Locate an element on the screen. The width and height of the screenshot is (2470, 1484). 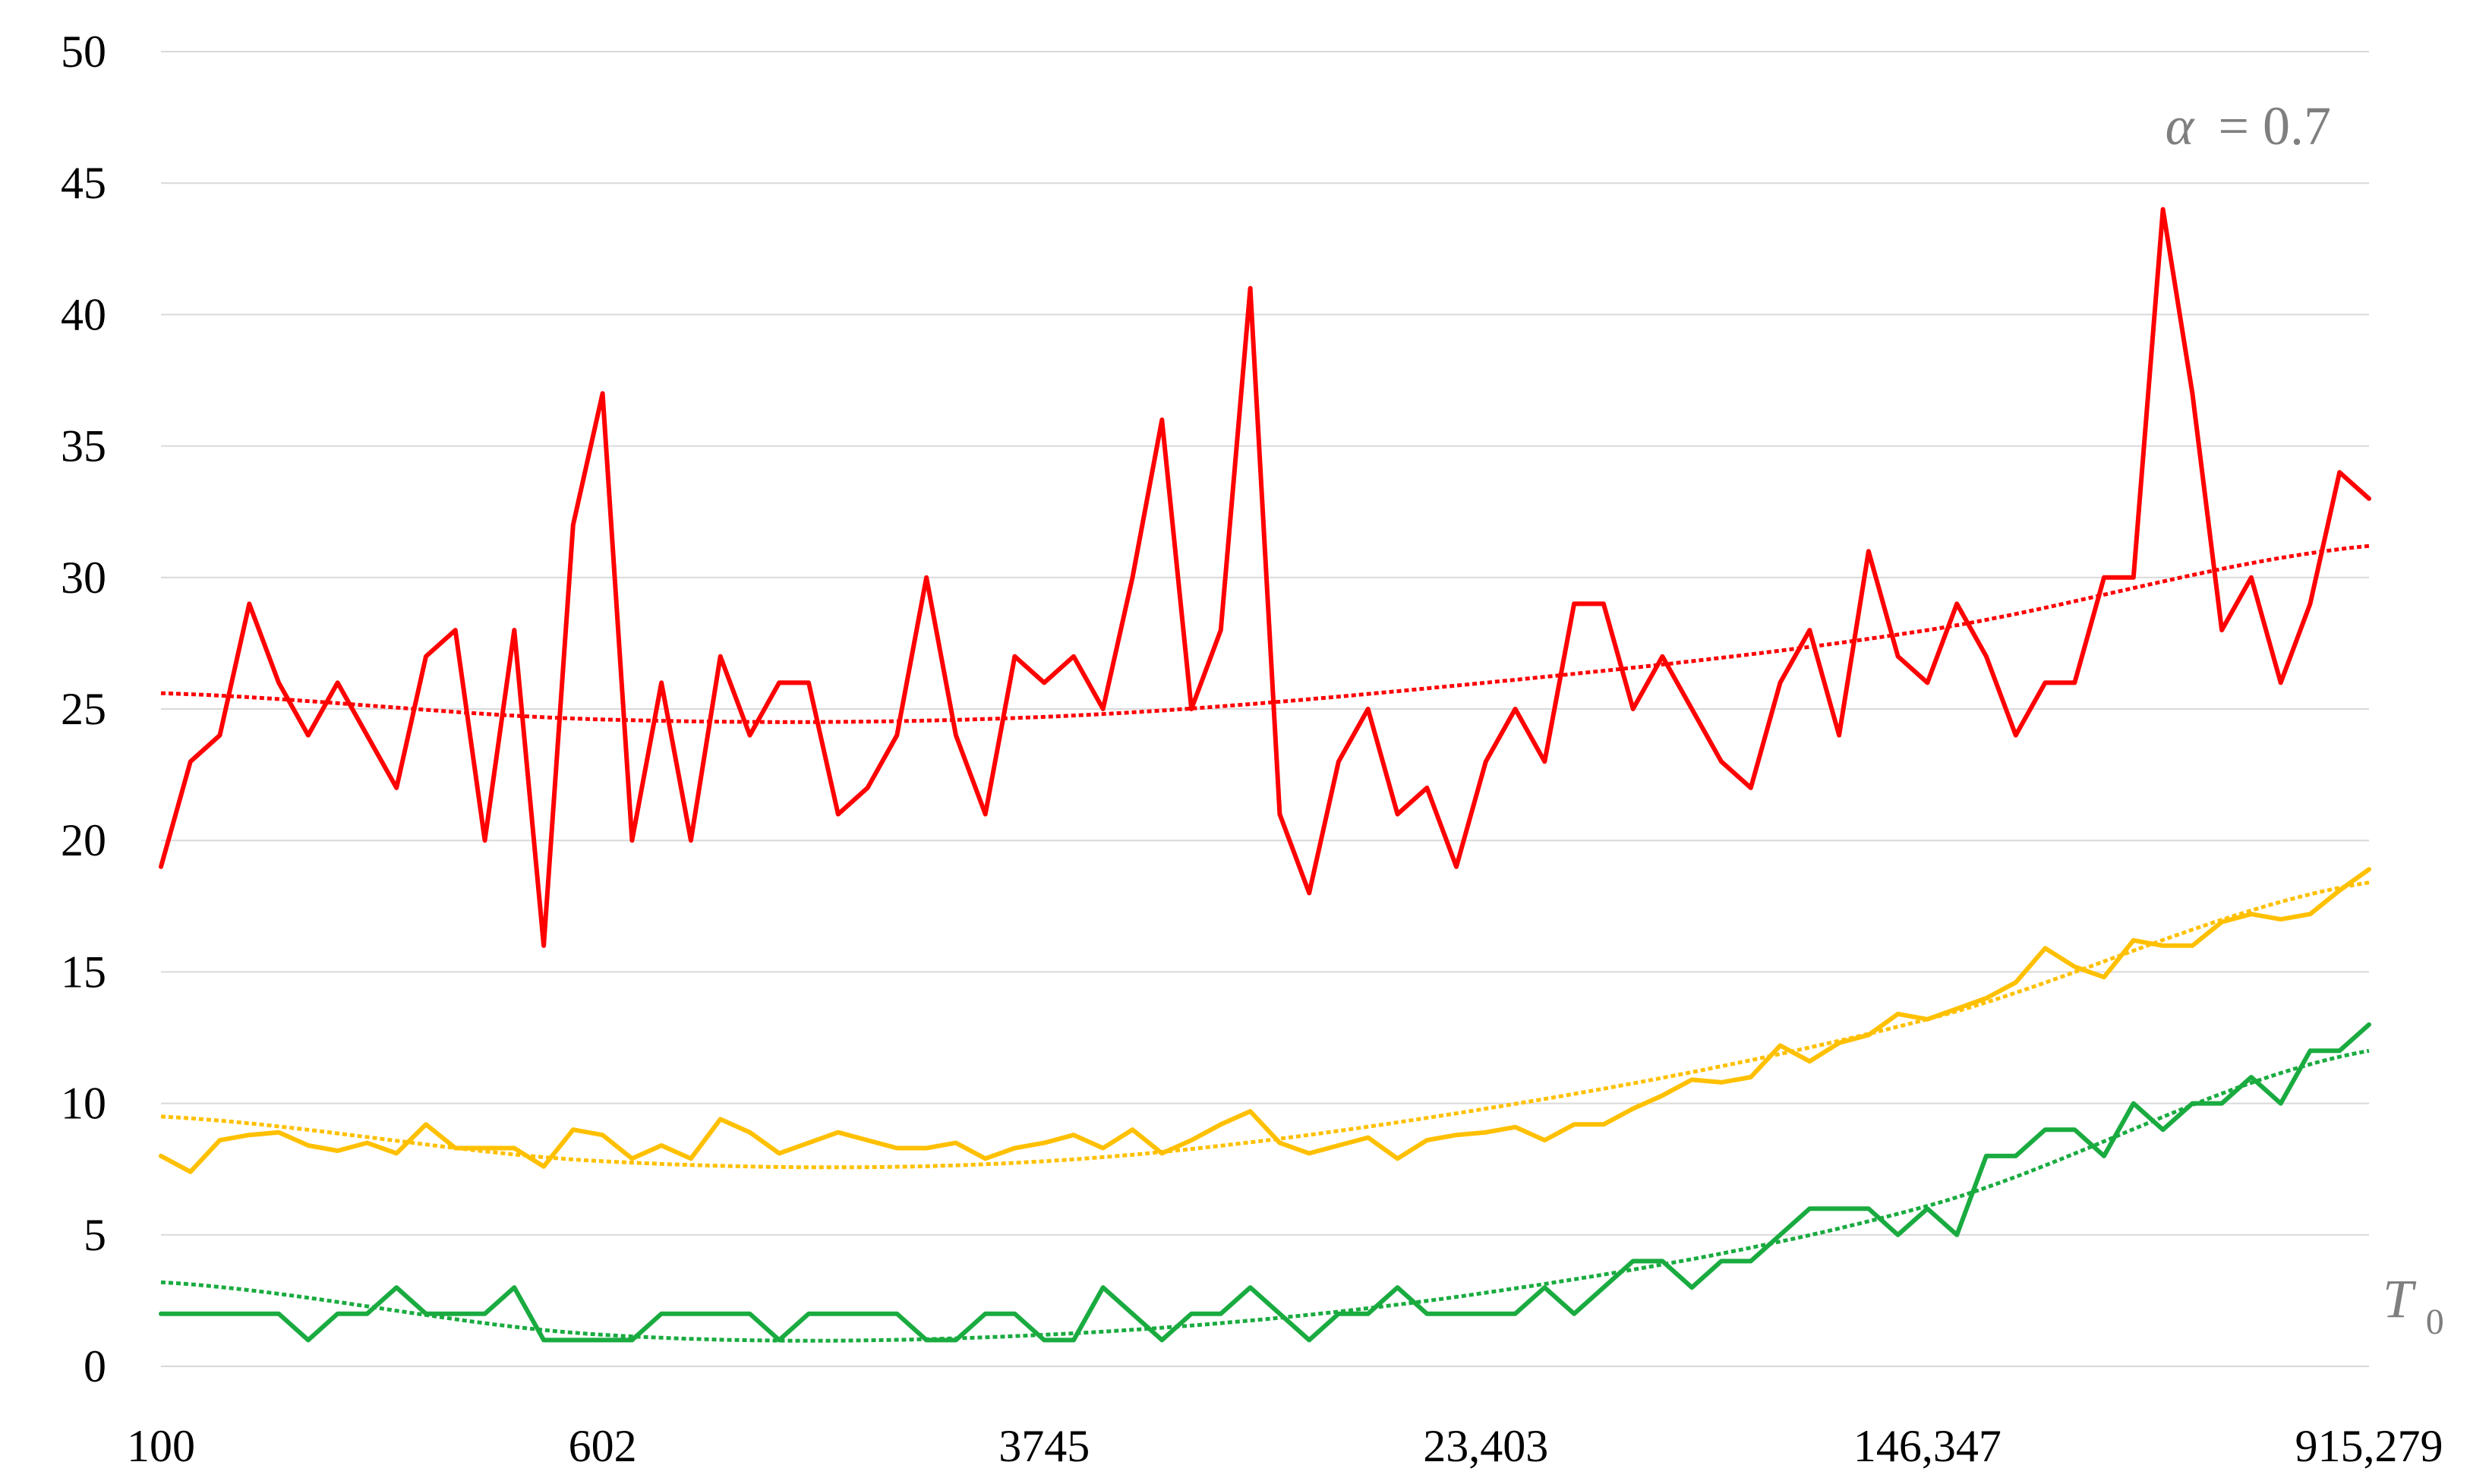
y-tick-label: 5 is located at coordinates (95, 1235).